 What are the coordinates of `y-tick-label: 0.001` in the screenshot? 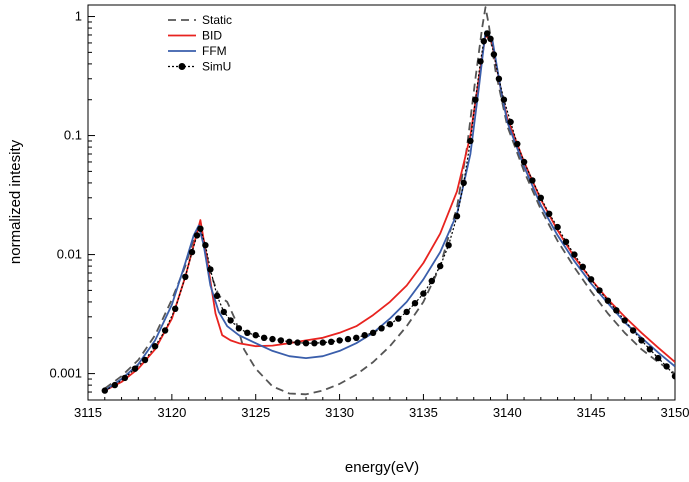 It's located at (65, 373).